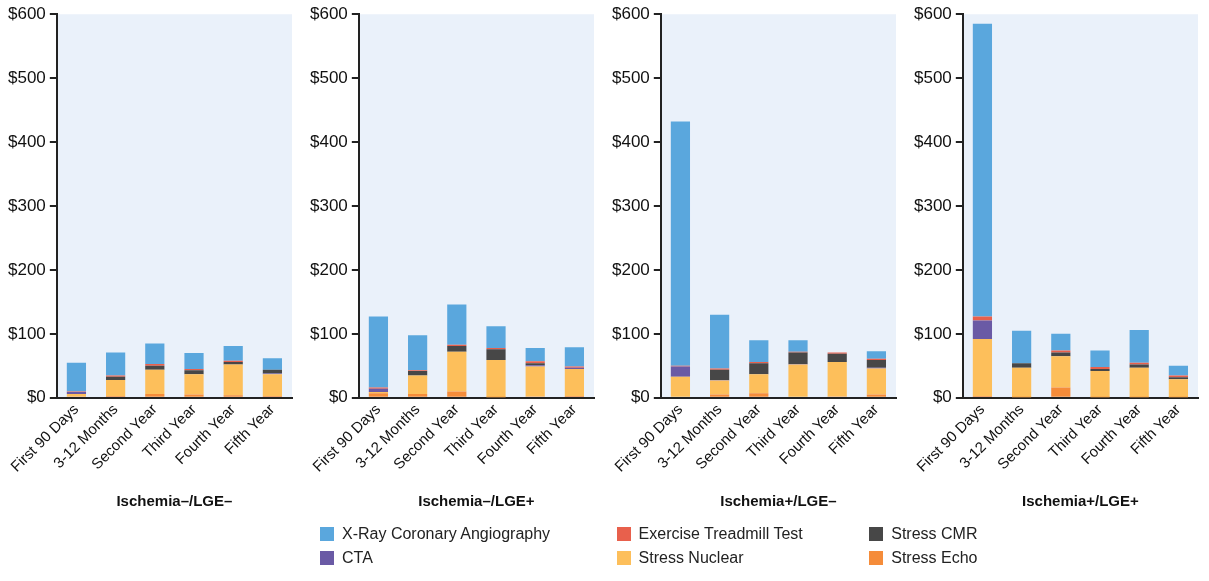 Image resolution: width=1209 pixels, height=581 pixels. Describe the element at coordinates (446, 534) in the screenshot. I see `legend-label: X-Ray Coronary Angiography` at that location.